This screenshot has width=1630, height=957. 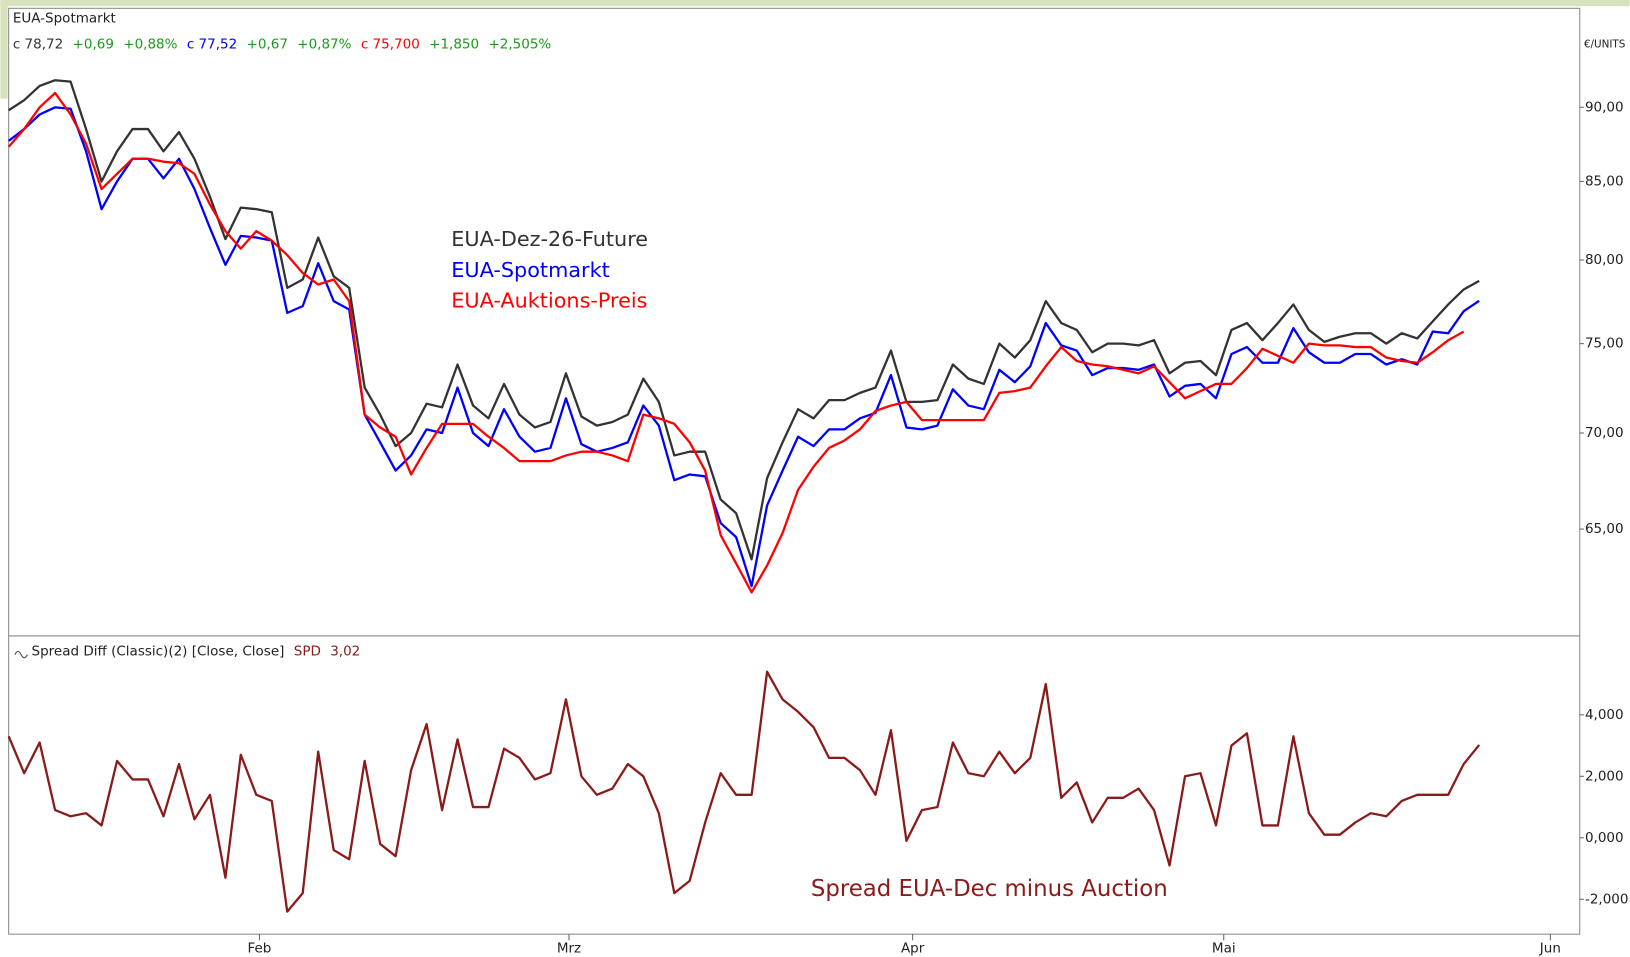 I want to click on y-tick-label: 75,00, so click(x=1604, y=344).